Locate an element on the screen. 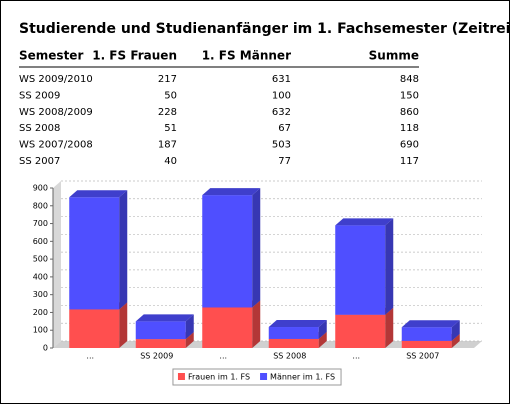 The image size is (510, 404). legend-label: Männer im 1. FS is located at coordinates (302, 377).